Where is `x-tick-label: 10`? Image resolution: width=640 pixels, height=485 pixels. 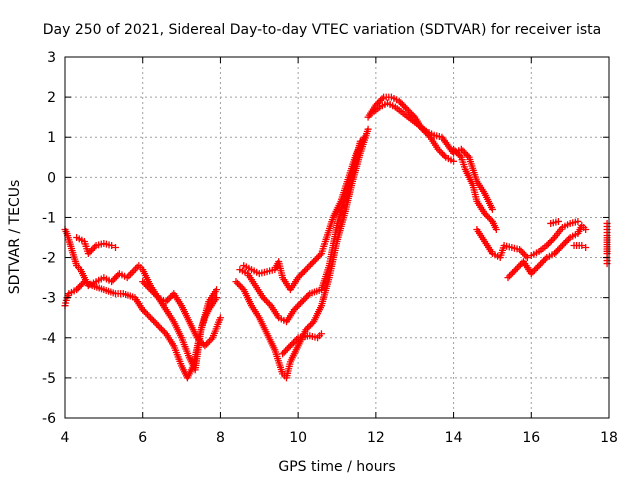
x-tick-label: 10 is located at coordinates (298, 438).